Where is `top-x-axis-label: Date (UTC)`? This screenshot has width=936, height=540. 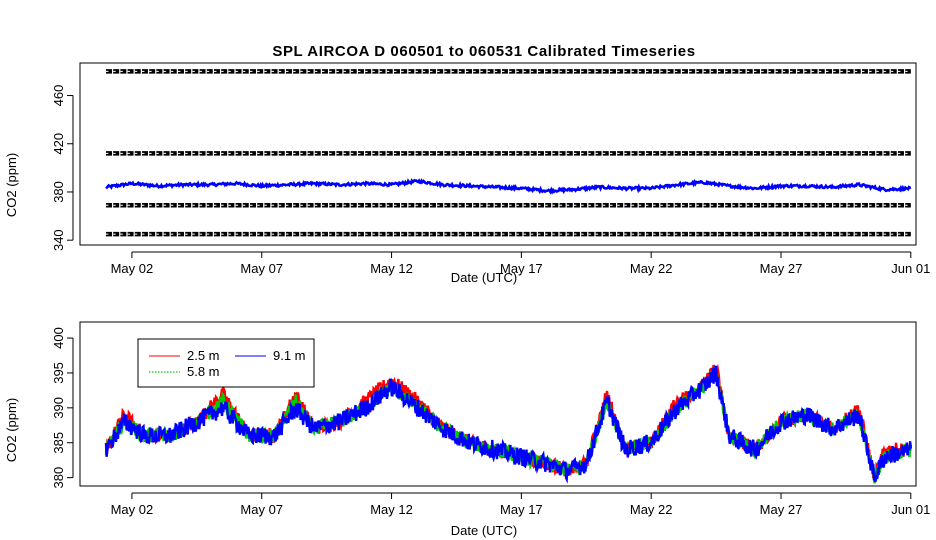 top-x-axis-label: Date (UTC) is located at coordinates (484, 277).